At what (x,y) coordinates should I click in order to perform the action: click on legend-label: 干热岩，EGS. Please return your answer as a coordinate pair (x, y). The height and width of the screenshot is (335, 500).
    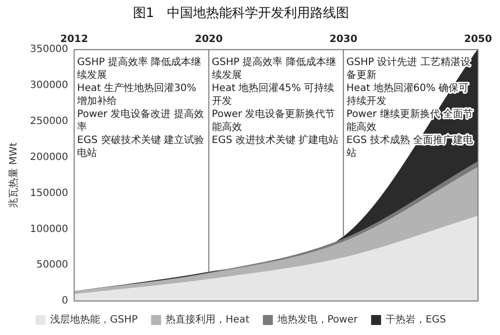
    Looking at the image, I should click on (416, 320).